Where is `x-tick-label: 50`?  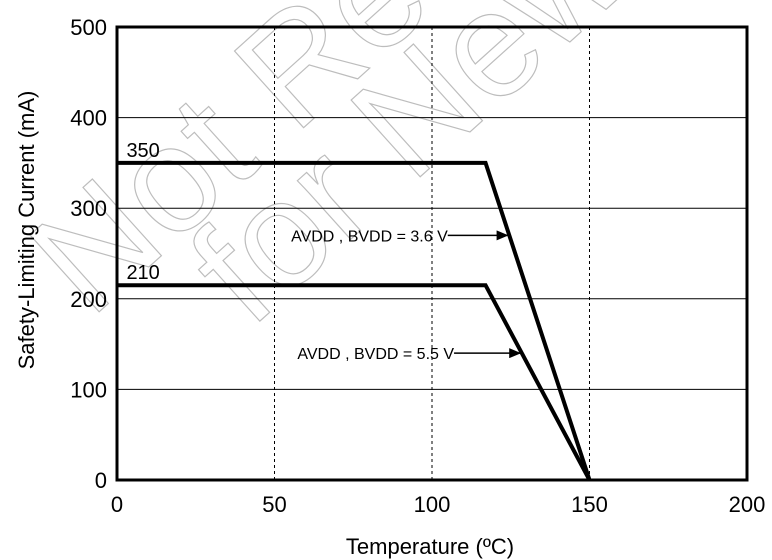 x-tick-label: 50 is located at coordinates (274, 504).